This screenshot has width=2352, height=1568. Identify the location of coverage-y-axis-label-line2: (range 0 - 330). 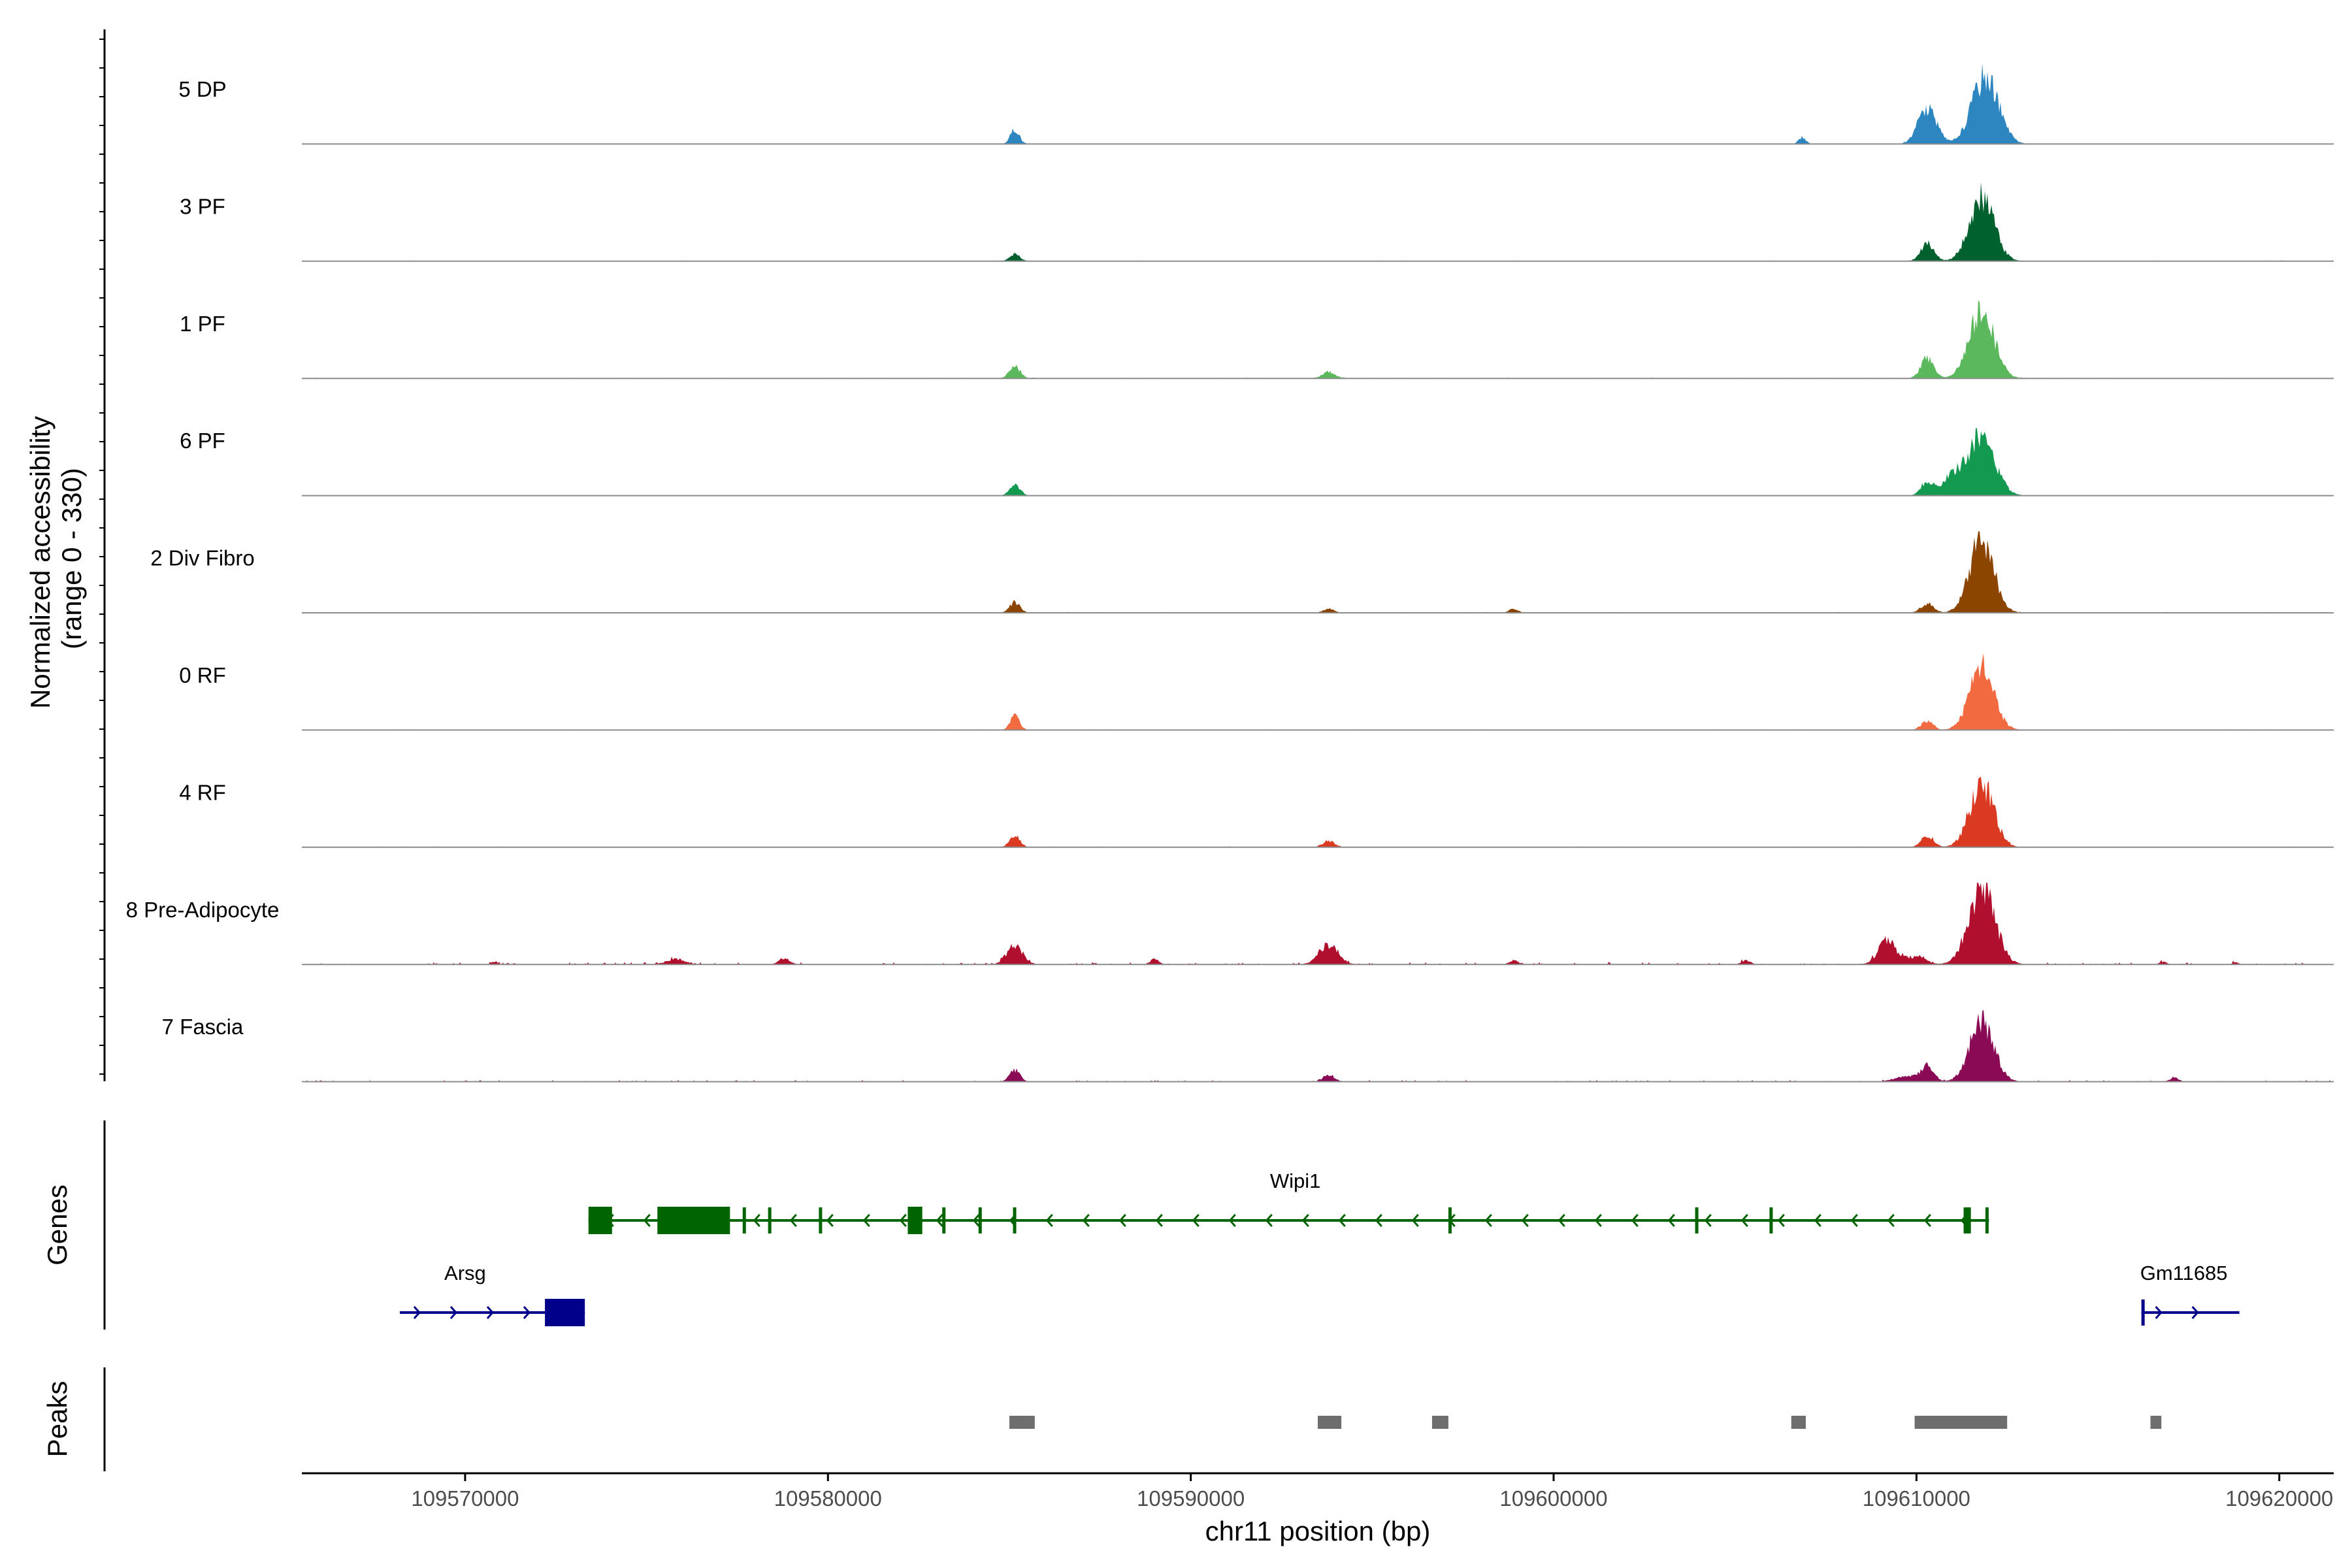
(71, 558).